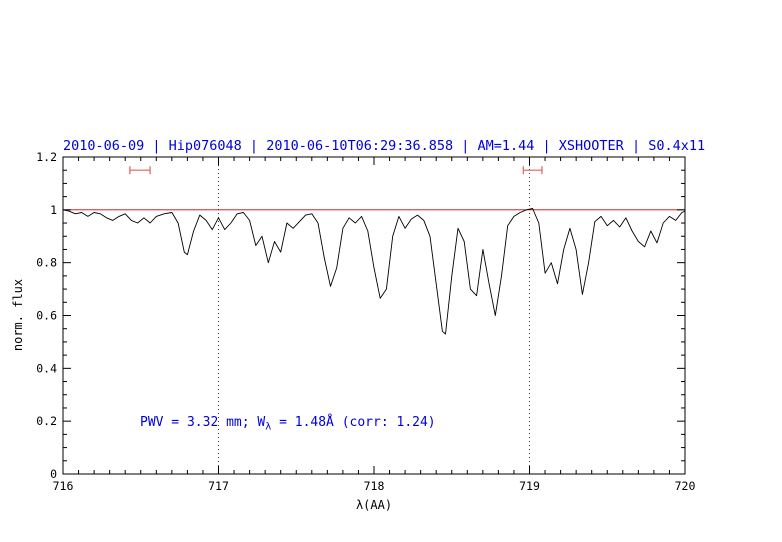 The image size is (782, 542). What do you see at coordinates (374, 486) in the screenshot?
I see `x-tick-label: 718` at bounding box center [374, 486].